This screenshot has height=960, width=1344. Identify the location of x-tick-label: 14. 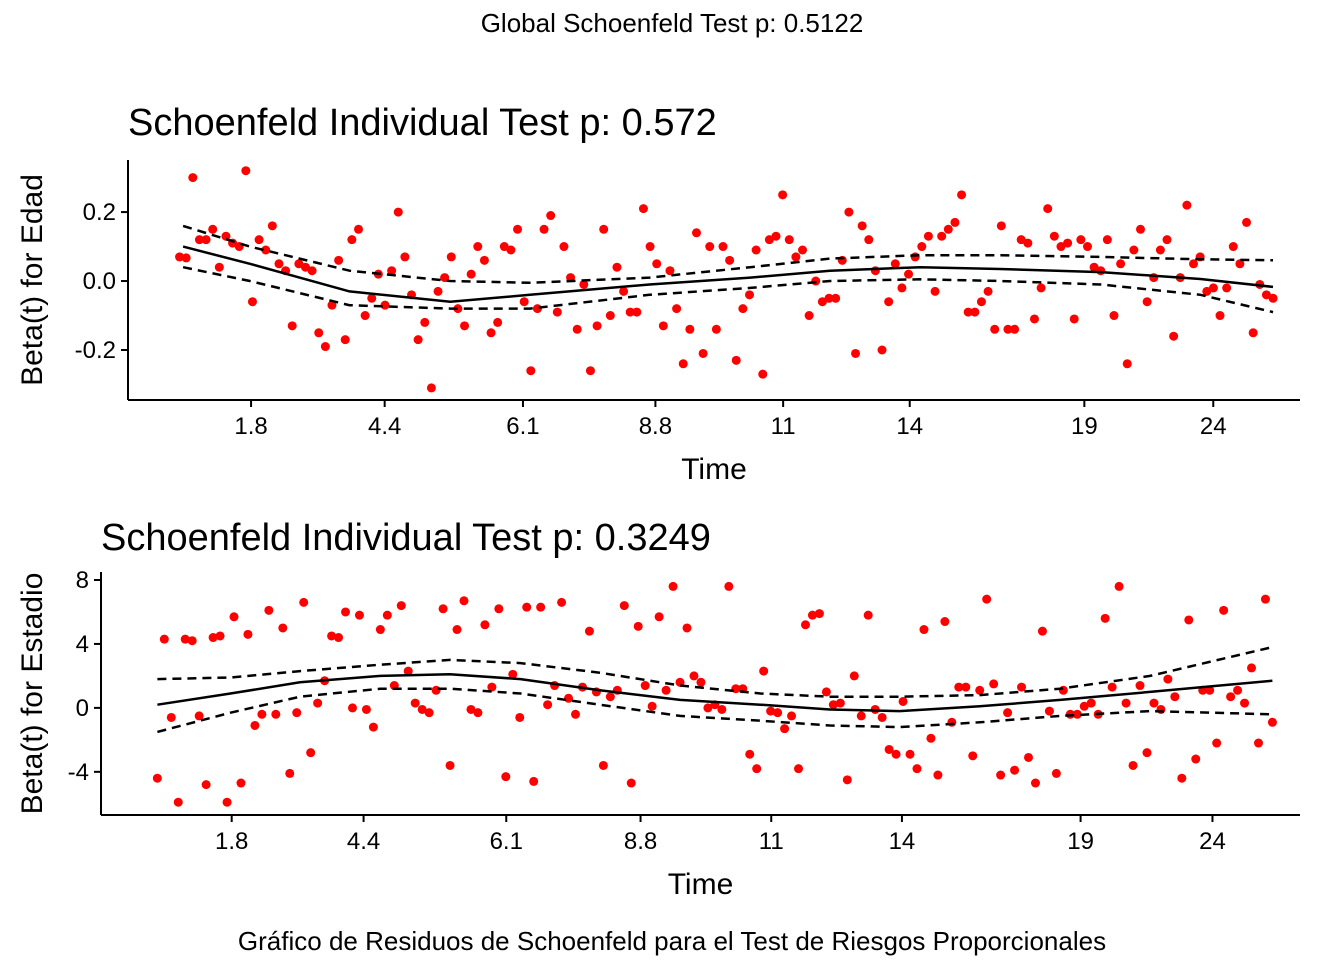
(909, 426).